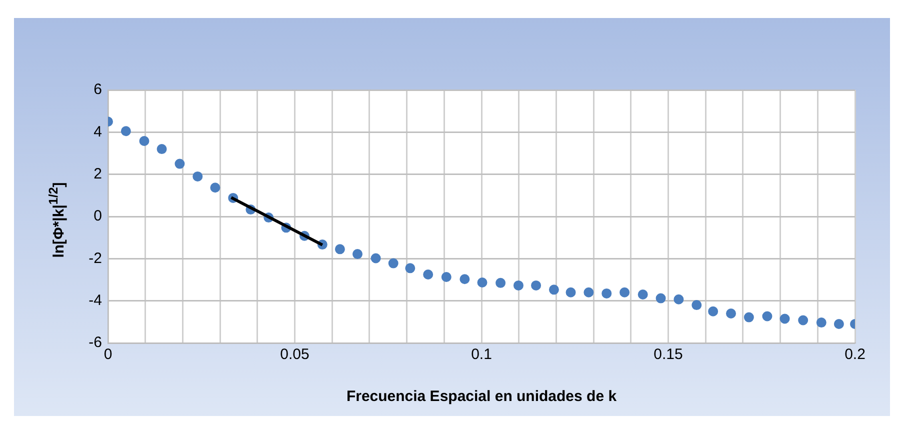 This screenshot has width=905, height=432. What do you see at coordinates (98, 216) in the screenshot?
I see `y-tick-label: 0` at bounding box center [98, 216].